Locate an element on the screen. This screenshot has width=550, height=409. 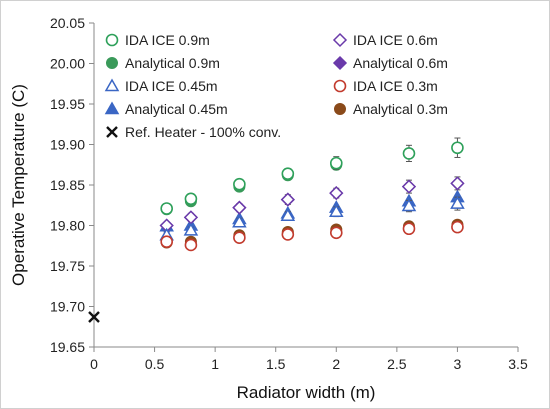
x-tick-label: 2.5 is located at coordinates (397, 364).